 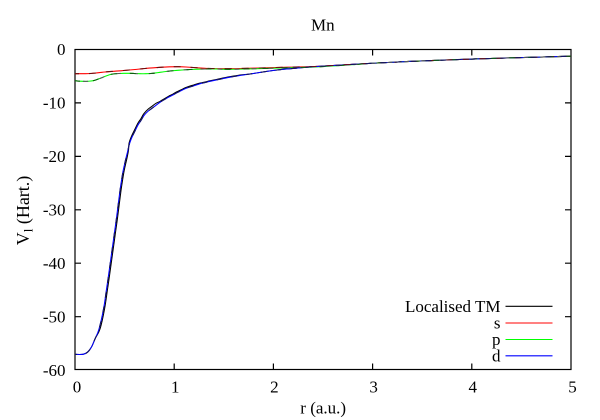 What do you see at coordinates (572, 387) in the screenshot?
I see `svg-text: 5` at bounding box center [572, 387].